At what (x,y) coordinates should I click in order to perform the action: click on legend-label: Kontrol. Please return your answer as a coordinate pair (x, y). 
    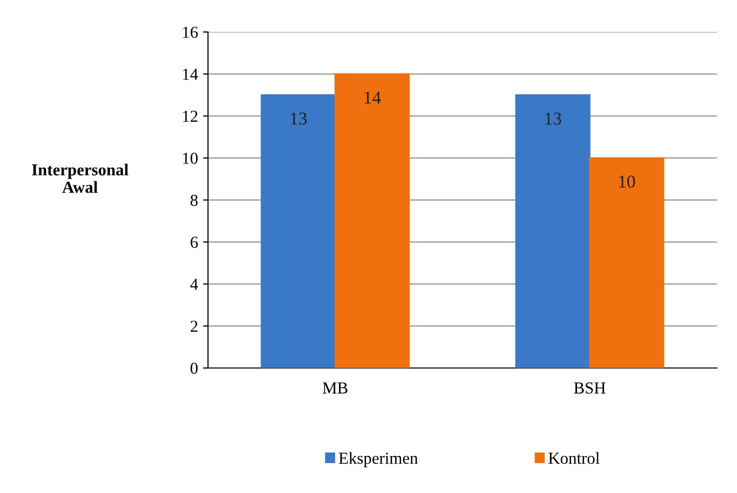
    Looking at the image, I should click on (574, 458).